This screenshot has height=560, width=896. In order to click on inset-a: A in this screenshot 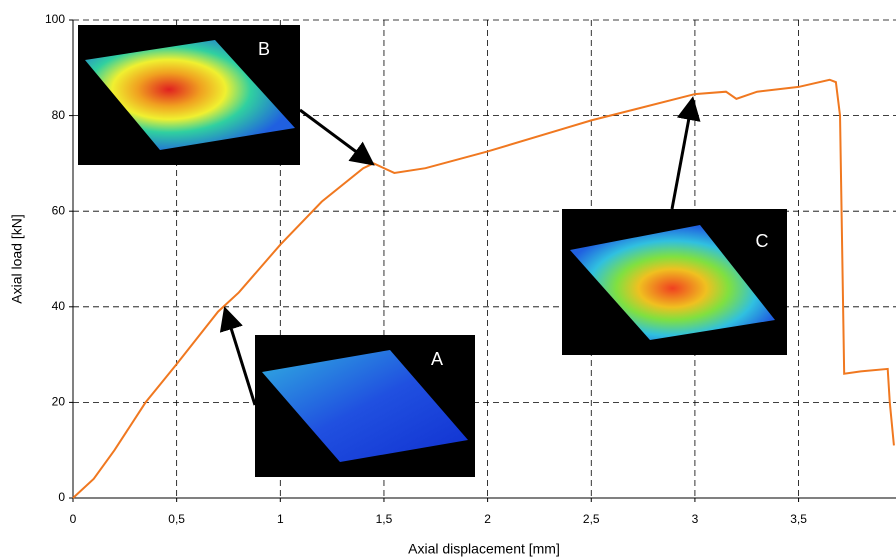, I will do `click(365, 406)`.